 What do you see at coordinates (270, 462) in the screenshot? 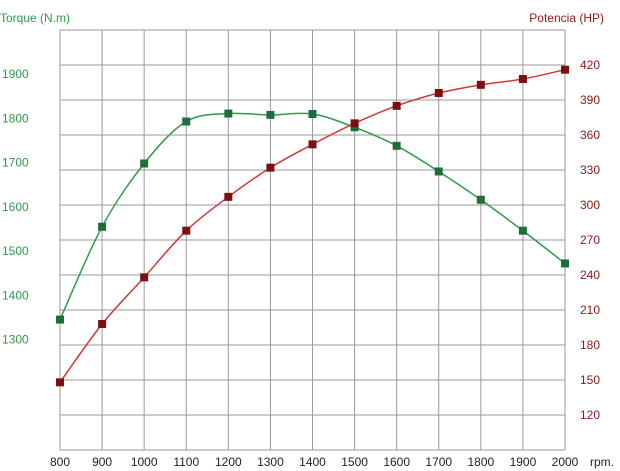
I see `x-axis-tick-label: 1300` at bounding box center [270, 462].